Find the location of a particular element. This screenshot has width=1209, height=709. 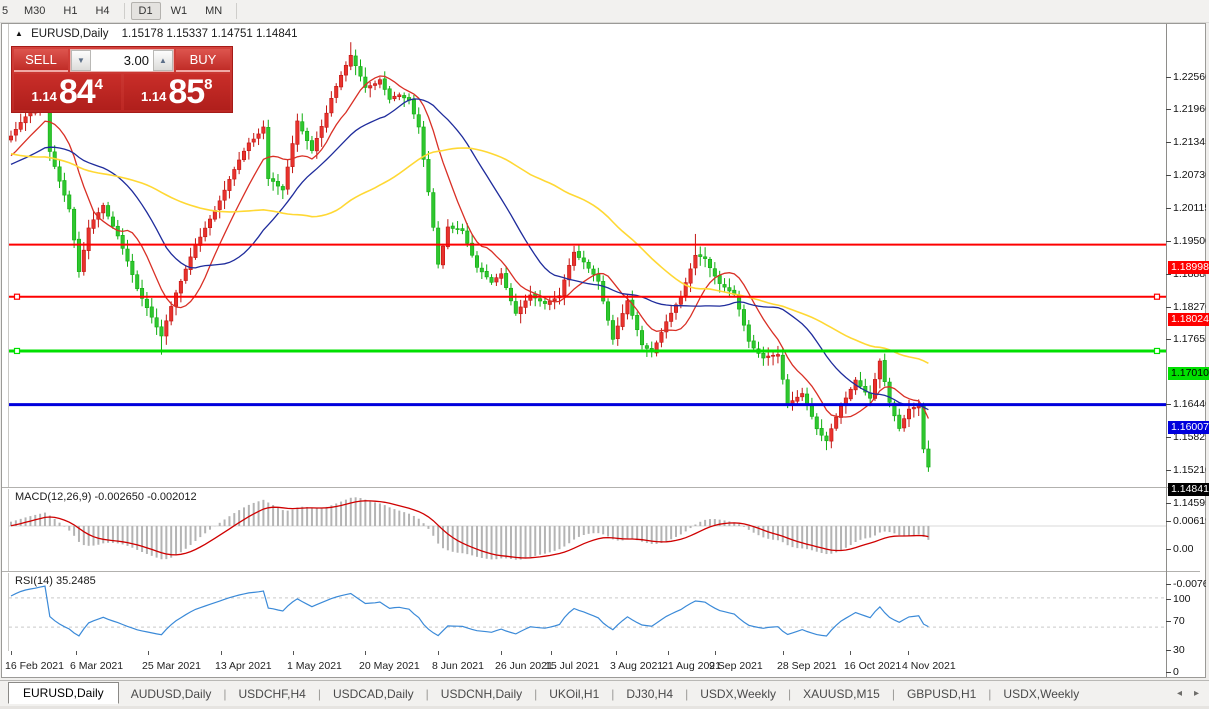

price-axis-label: 1.19500 is located at coordinates (1191, 240).